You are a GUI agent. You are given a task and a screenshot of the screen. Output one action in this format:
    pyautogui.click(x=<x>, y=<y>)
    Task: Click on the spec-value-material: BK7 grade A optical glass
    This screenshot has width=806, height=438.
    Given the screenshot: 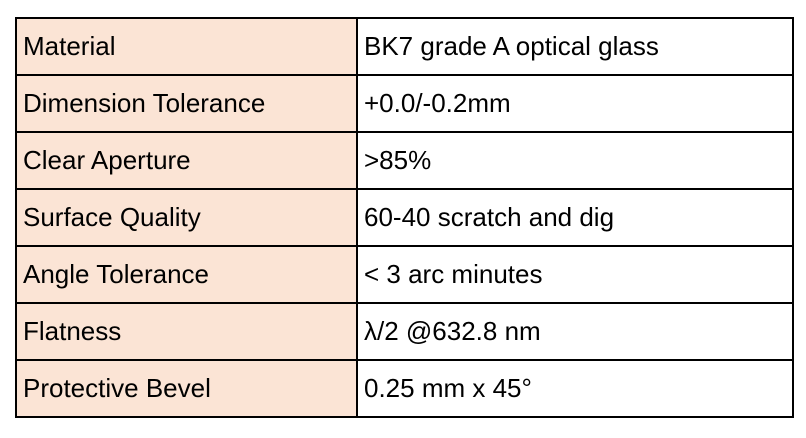 What is the action you would take?
    pyautogui.click(x=575, y=46)
    